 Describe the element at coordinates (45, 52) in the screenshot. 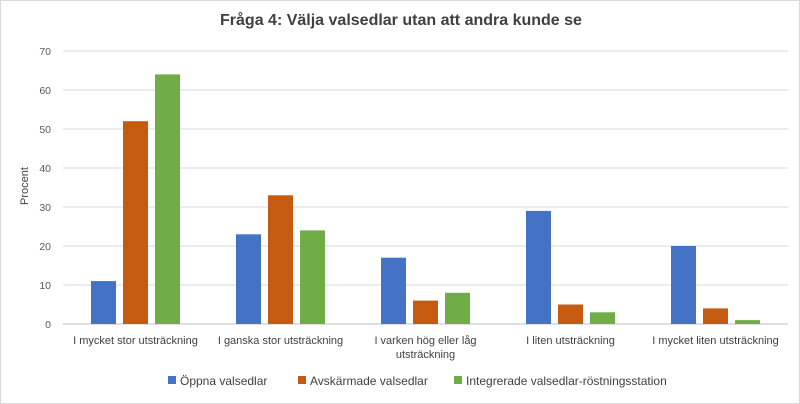

I see `y-tick-label: 70` at that location.